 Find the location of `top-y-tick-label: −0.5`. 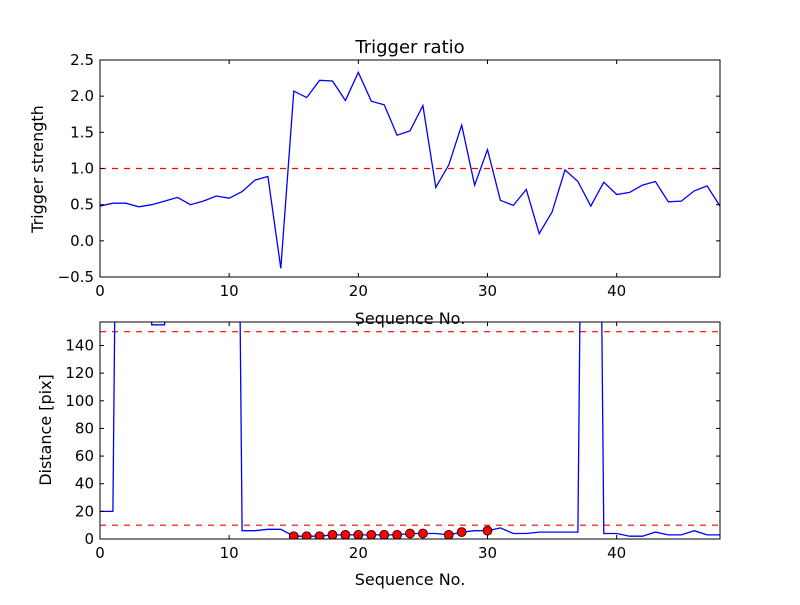

top-y-tick-label: −0.5 is located at coordinates (76, 277).